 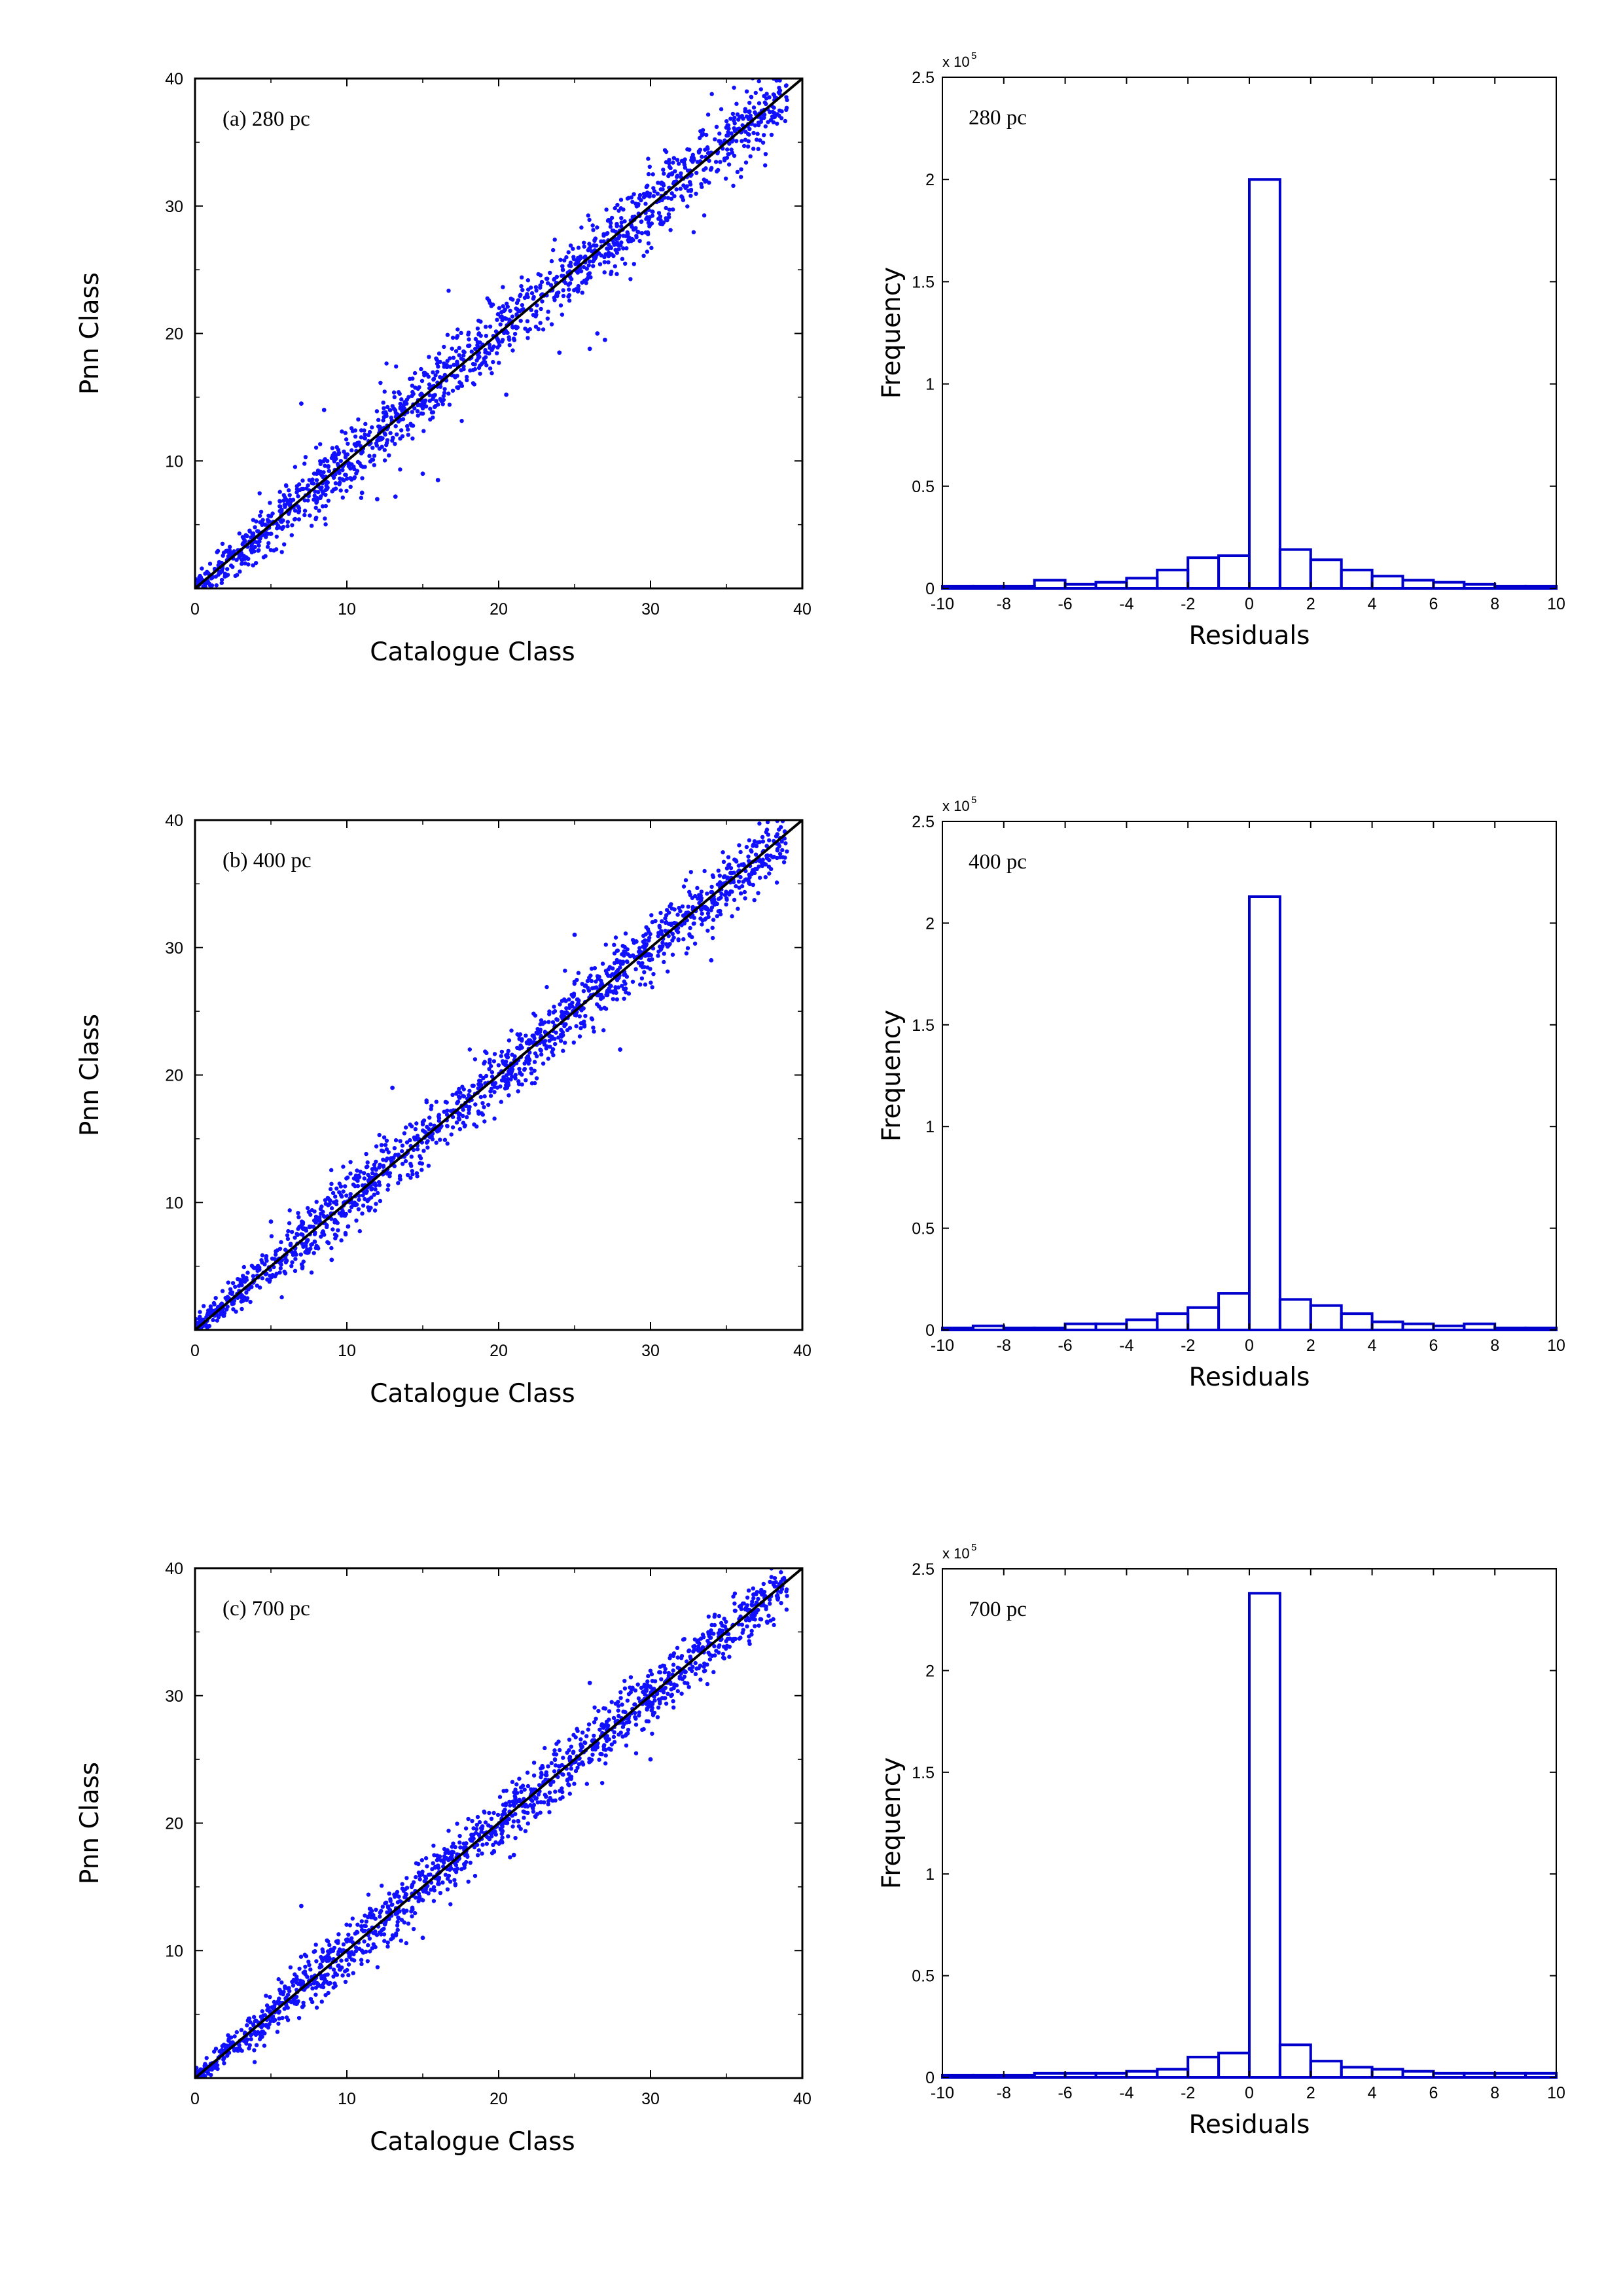 What do you see at coordinates (891, 1075) in the screenshot?
I see `y-axis-label: Frequency` at bounding box center [891, 1075].